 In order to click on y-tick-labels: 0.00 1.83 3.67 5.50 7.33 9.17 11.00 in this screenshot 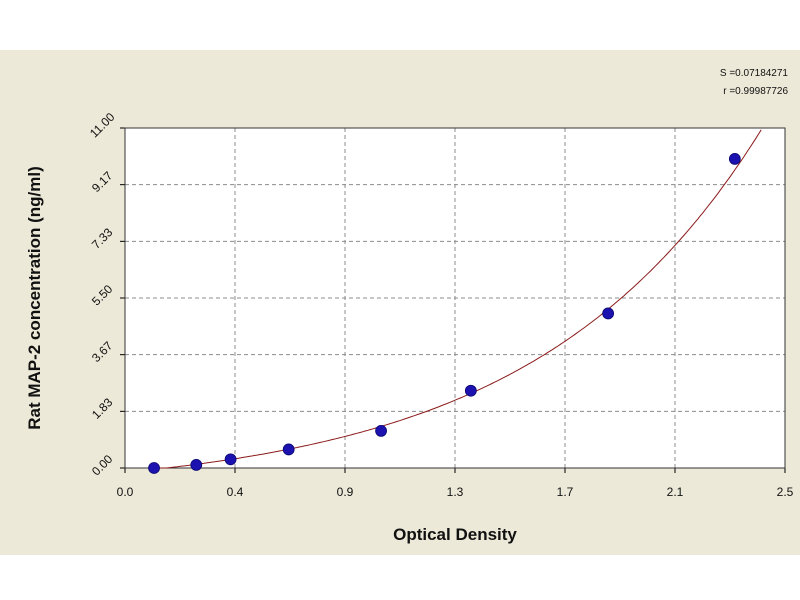, I will do `click(102, 294)`.